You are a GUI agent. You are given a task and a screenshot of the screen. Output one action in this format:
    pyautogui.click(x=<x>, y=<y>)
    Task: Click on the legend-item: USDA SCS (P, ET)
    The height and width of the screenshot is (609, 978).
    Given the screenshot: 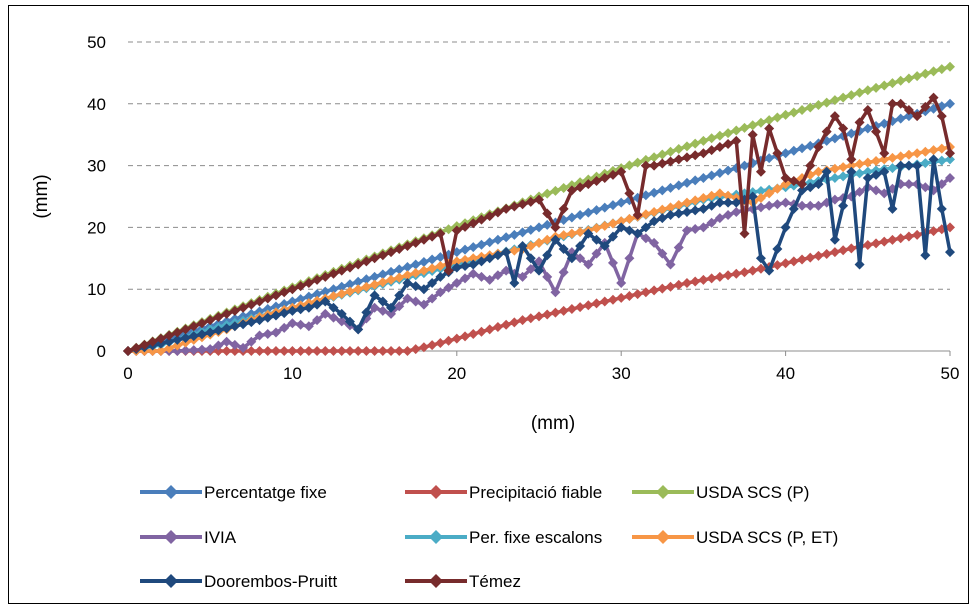 What is the action you would take?
    pyautogui.click(x=735, y=537)
    